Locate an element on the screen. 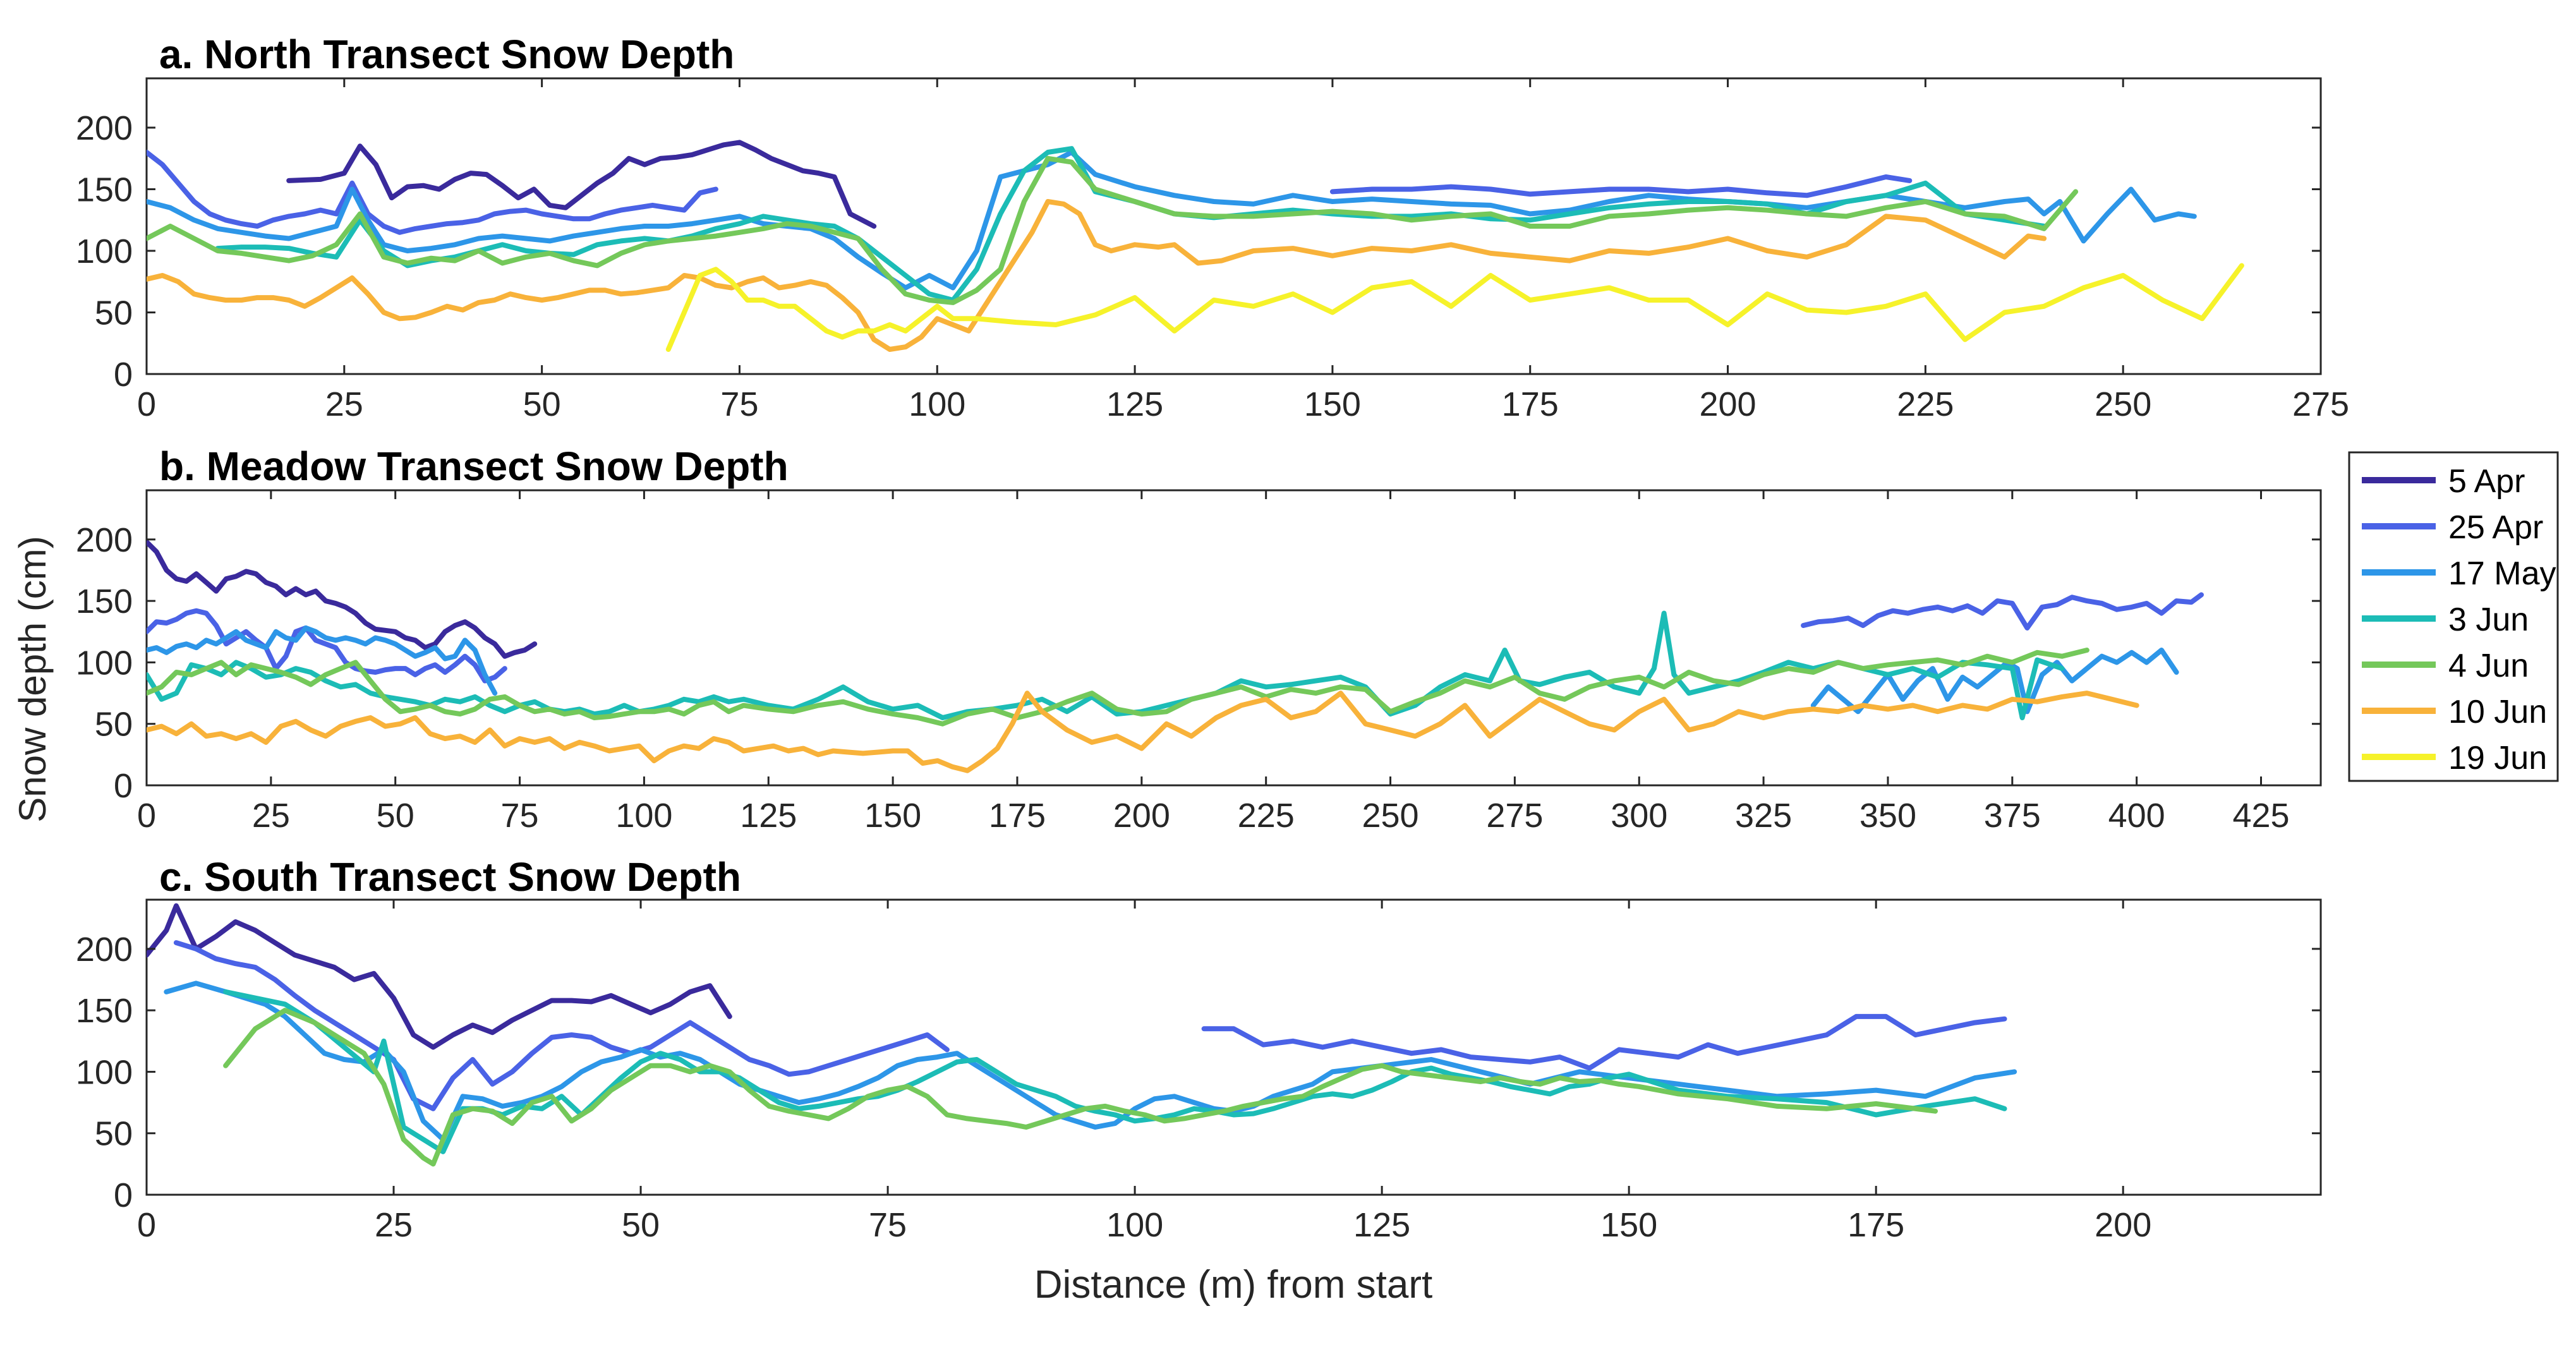 The height and width of the screenshot is (1347, 2576). y-tick-label-meadow: 150 is located at coordinates (104, 601).